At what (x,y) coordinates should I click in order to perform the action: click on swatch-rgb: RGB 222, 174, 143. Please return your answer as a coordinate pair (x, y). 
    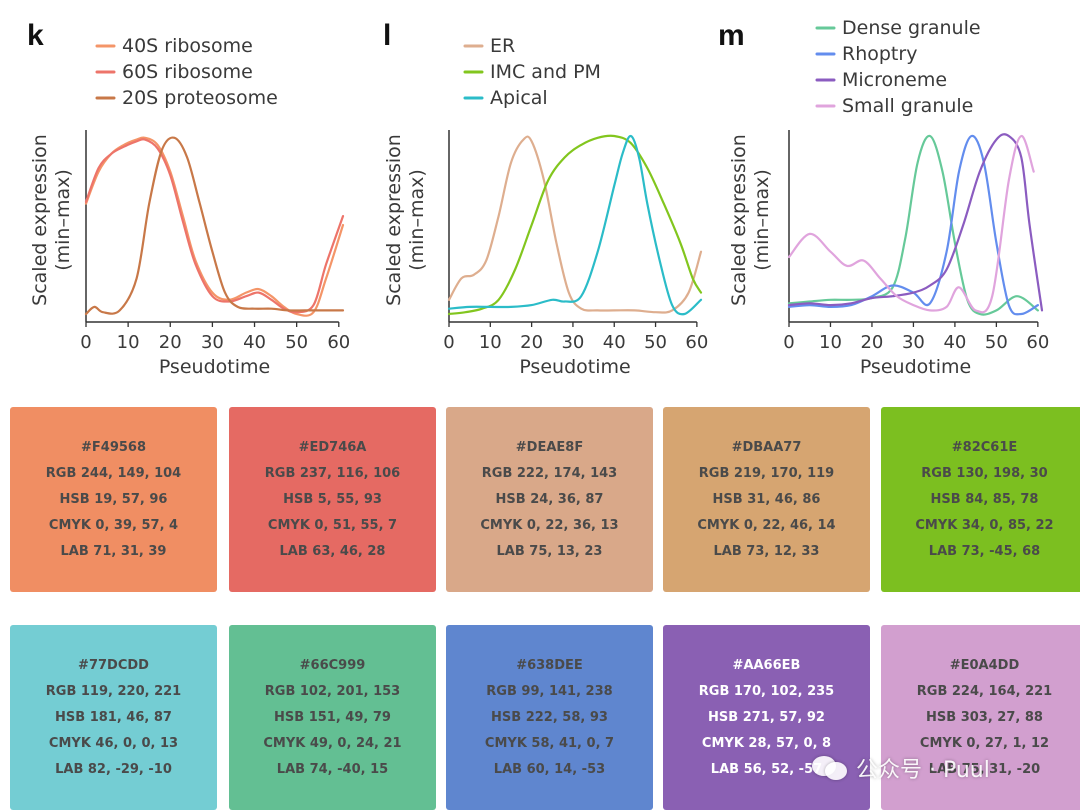
    Looking at the image, I should click on (549, 473).